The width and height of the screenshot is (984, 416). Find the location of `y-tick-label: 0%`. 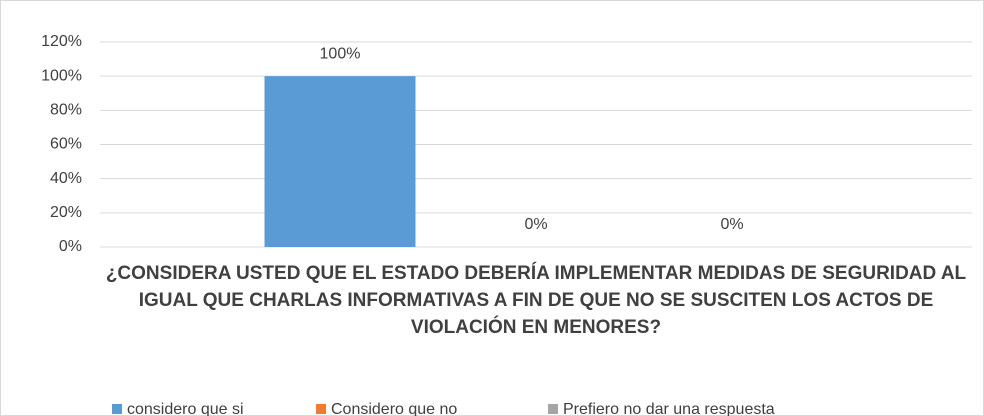

y-tick-label: 0% is located at coordinates (70, 246).